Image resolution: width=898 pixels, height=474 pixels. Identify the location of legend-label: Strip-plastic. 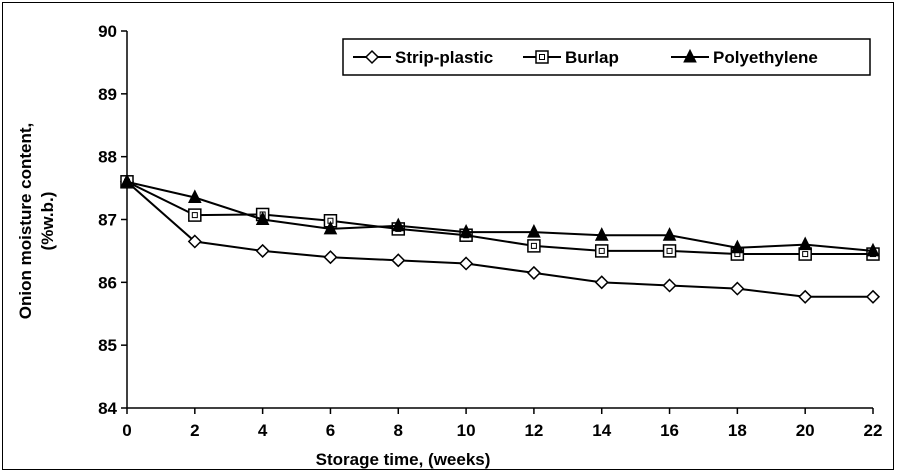
(444, 57).